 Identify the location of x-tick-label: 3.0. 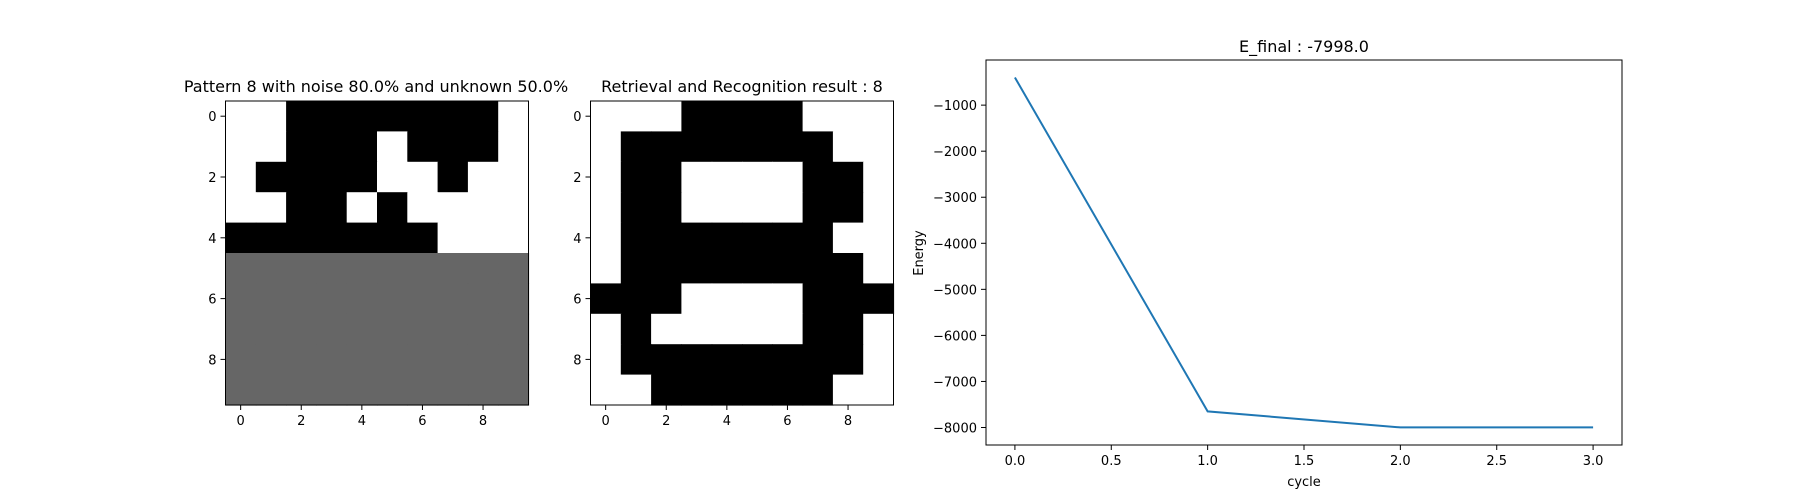
(1593, 461).